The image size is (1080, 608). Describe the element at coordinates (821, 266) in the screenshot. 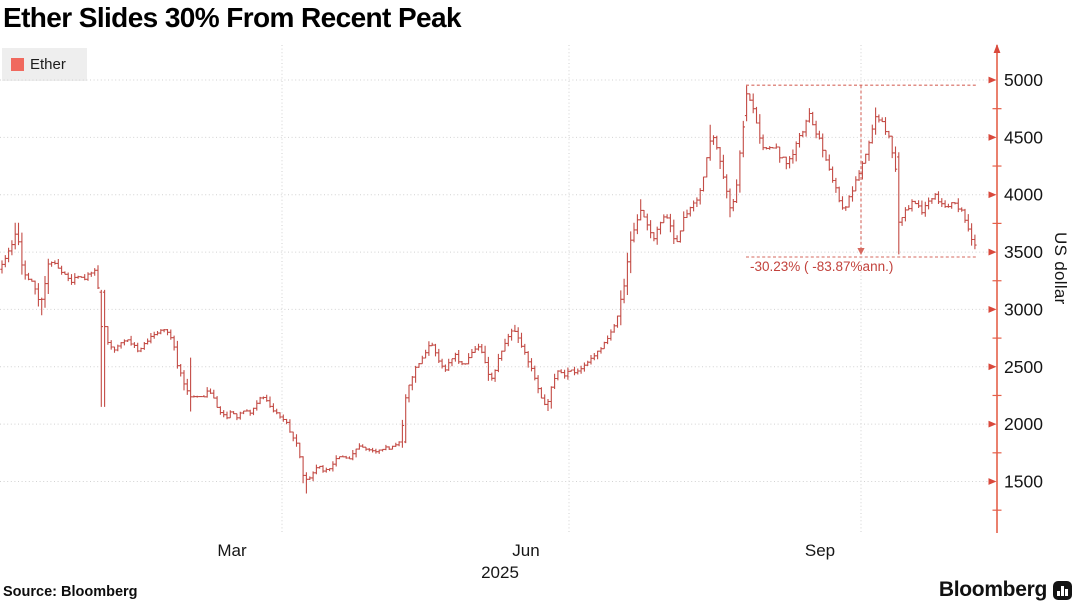

I see `drawdown-annotation-label: -30.23% ( -83.87%ann.)` at that location.